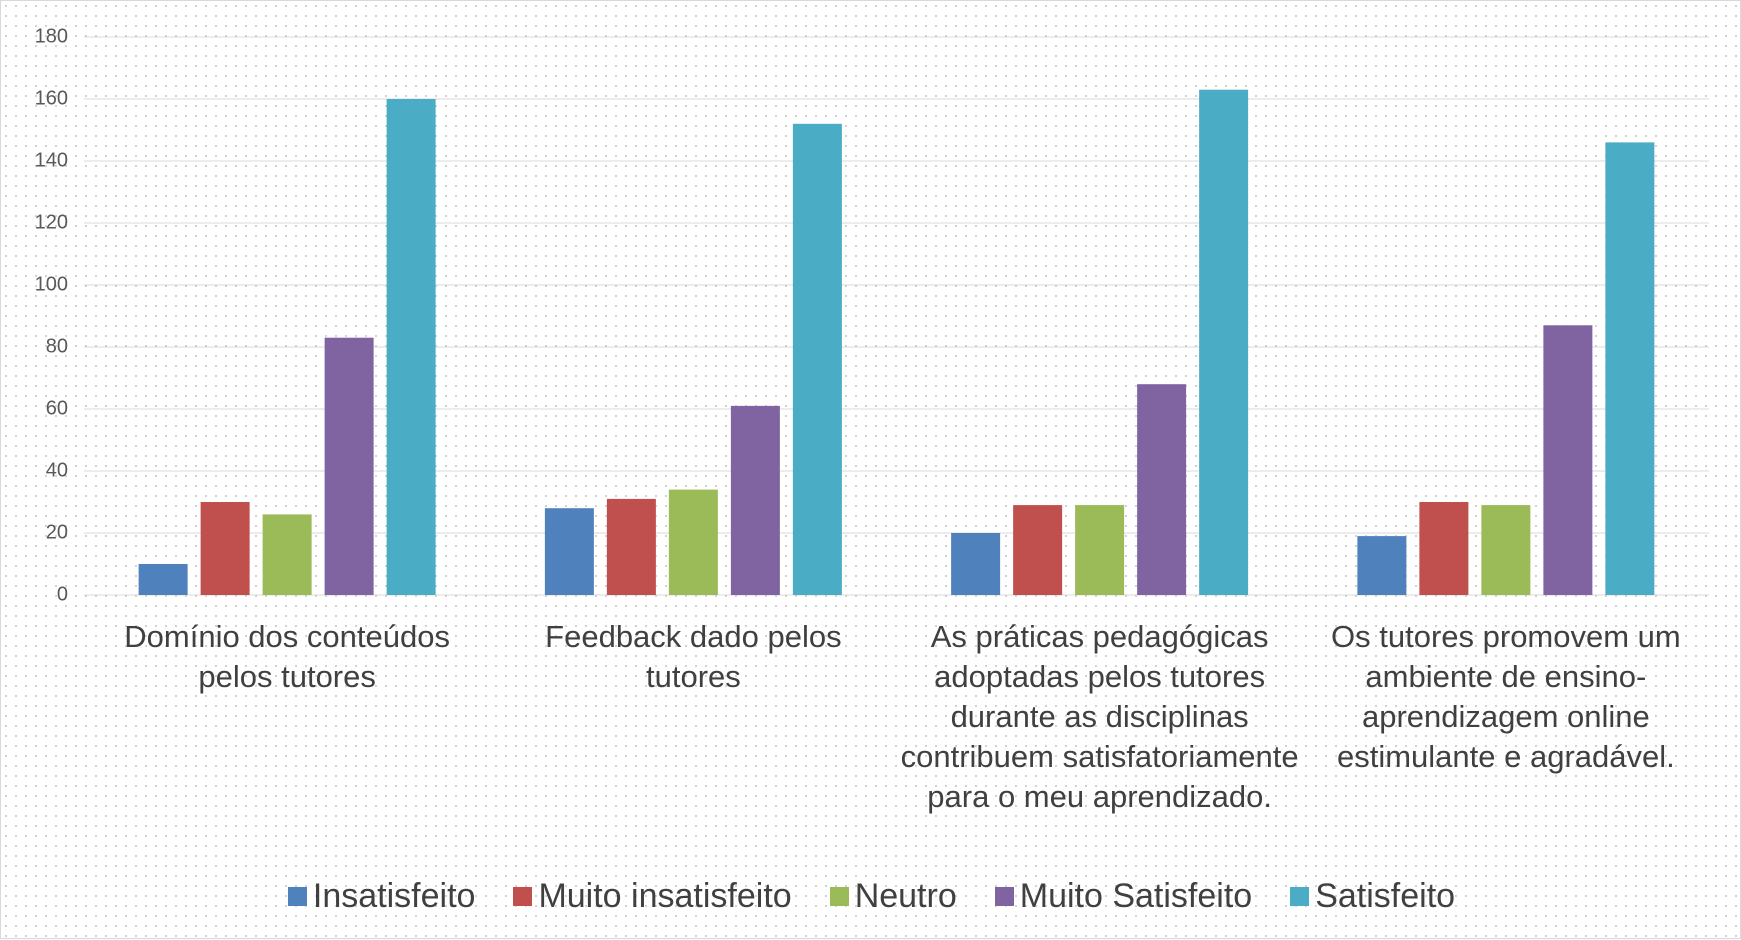 The width and height of the screenshot is (1741, 940). Describe the element at coordinates (57, 532) in the screenshot. I see `y-tick-label: 20` at that location.